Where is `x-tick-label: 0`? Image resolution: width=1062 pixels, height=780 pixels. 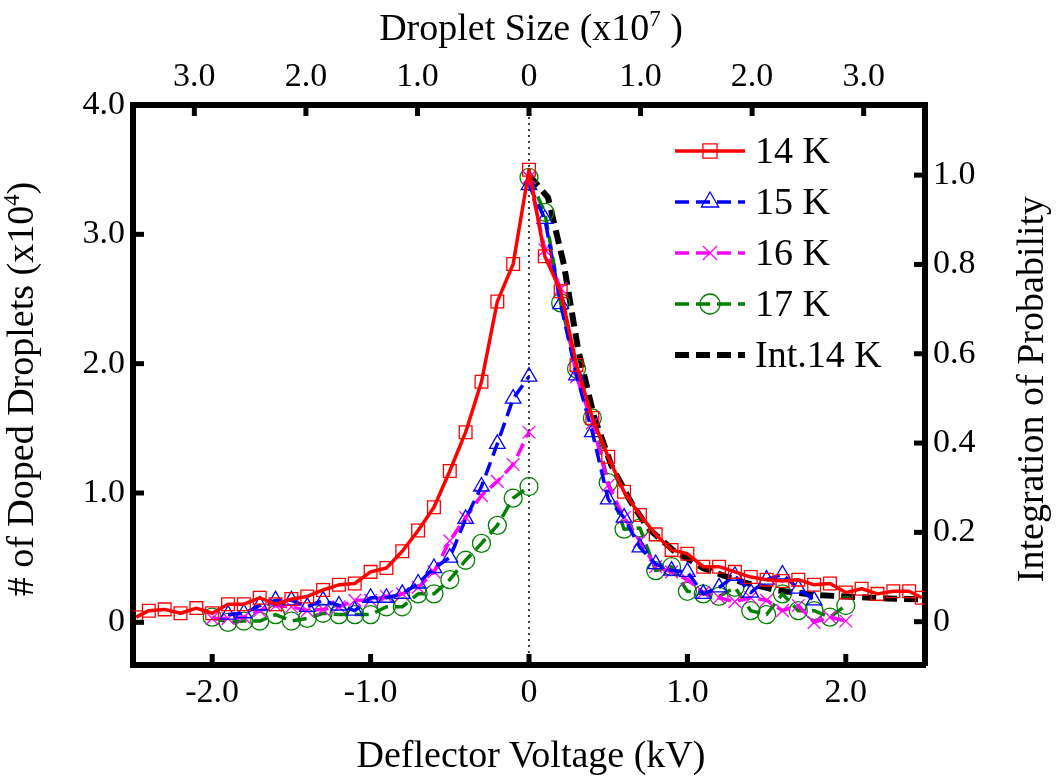 x-tick-label: 0 is located at coordinates (529, 691).